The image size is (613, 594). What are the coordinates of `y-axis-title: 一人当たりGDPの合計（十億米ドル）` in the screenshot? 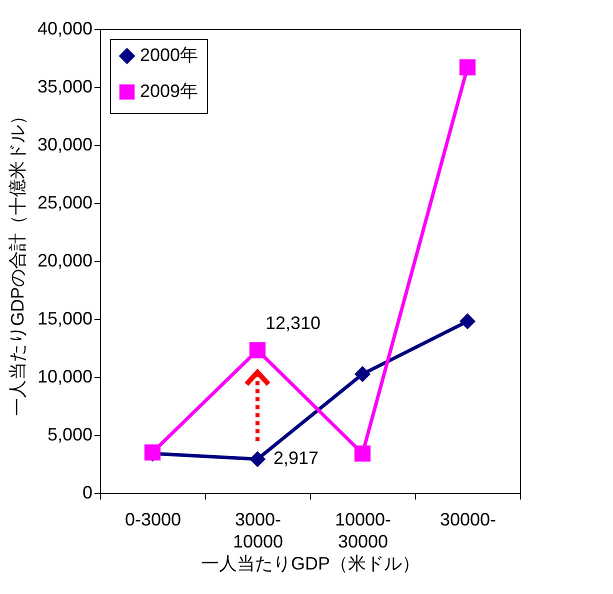 It's located at (17, 261).